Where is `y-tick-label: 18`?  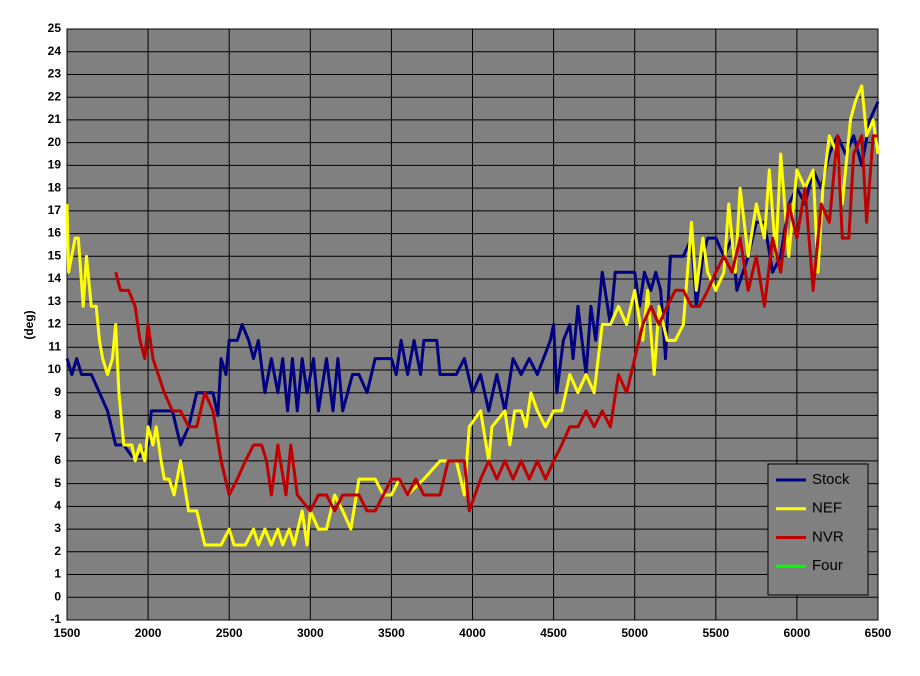
y-tick-label: 18 is located at coordinates (55, 187).